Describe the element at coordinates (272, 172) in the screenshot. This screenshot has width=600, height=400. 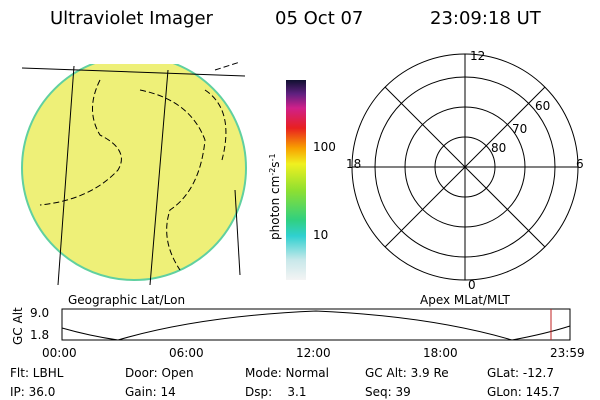
I see `label-part: -2` at that location.